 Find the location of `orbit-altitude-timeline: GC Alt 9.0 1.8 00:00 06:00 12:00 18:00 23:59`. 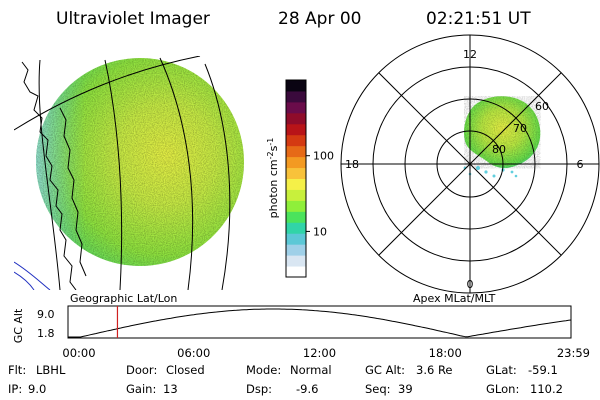

orbit-altitude-timeline: GC Alt 9.0 1.8 00:00 06:00 12:00 18:00 23:59 is located at coordinates (301, 332).